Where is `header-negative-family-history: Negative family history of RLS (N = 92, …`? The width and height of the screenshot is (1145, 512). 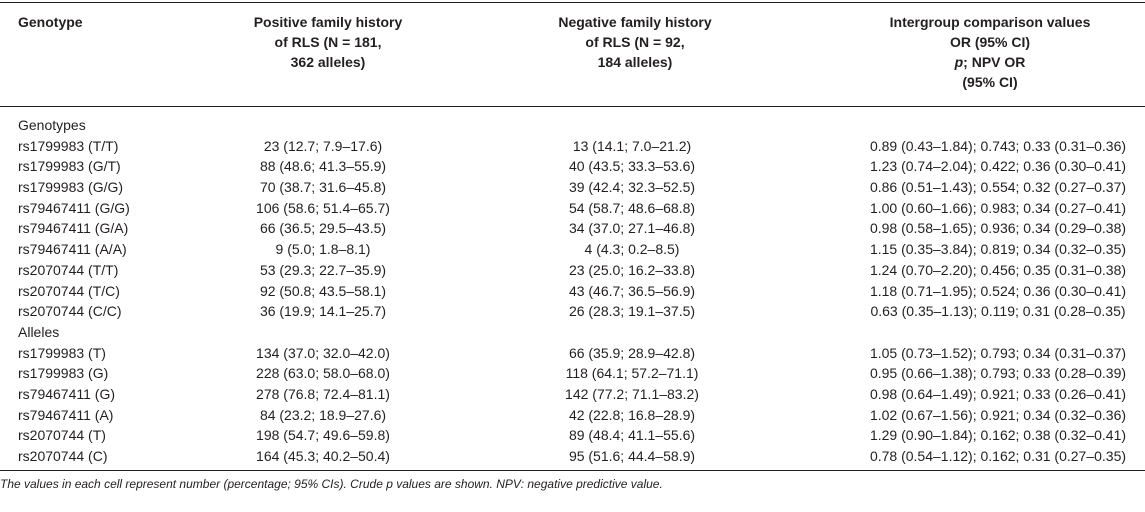 header-negative-family-history: Negative family history of RLS (N = 92, … is located at coordinates (635, 42).